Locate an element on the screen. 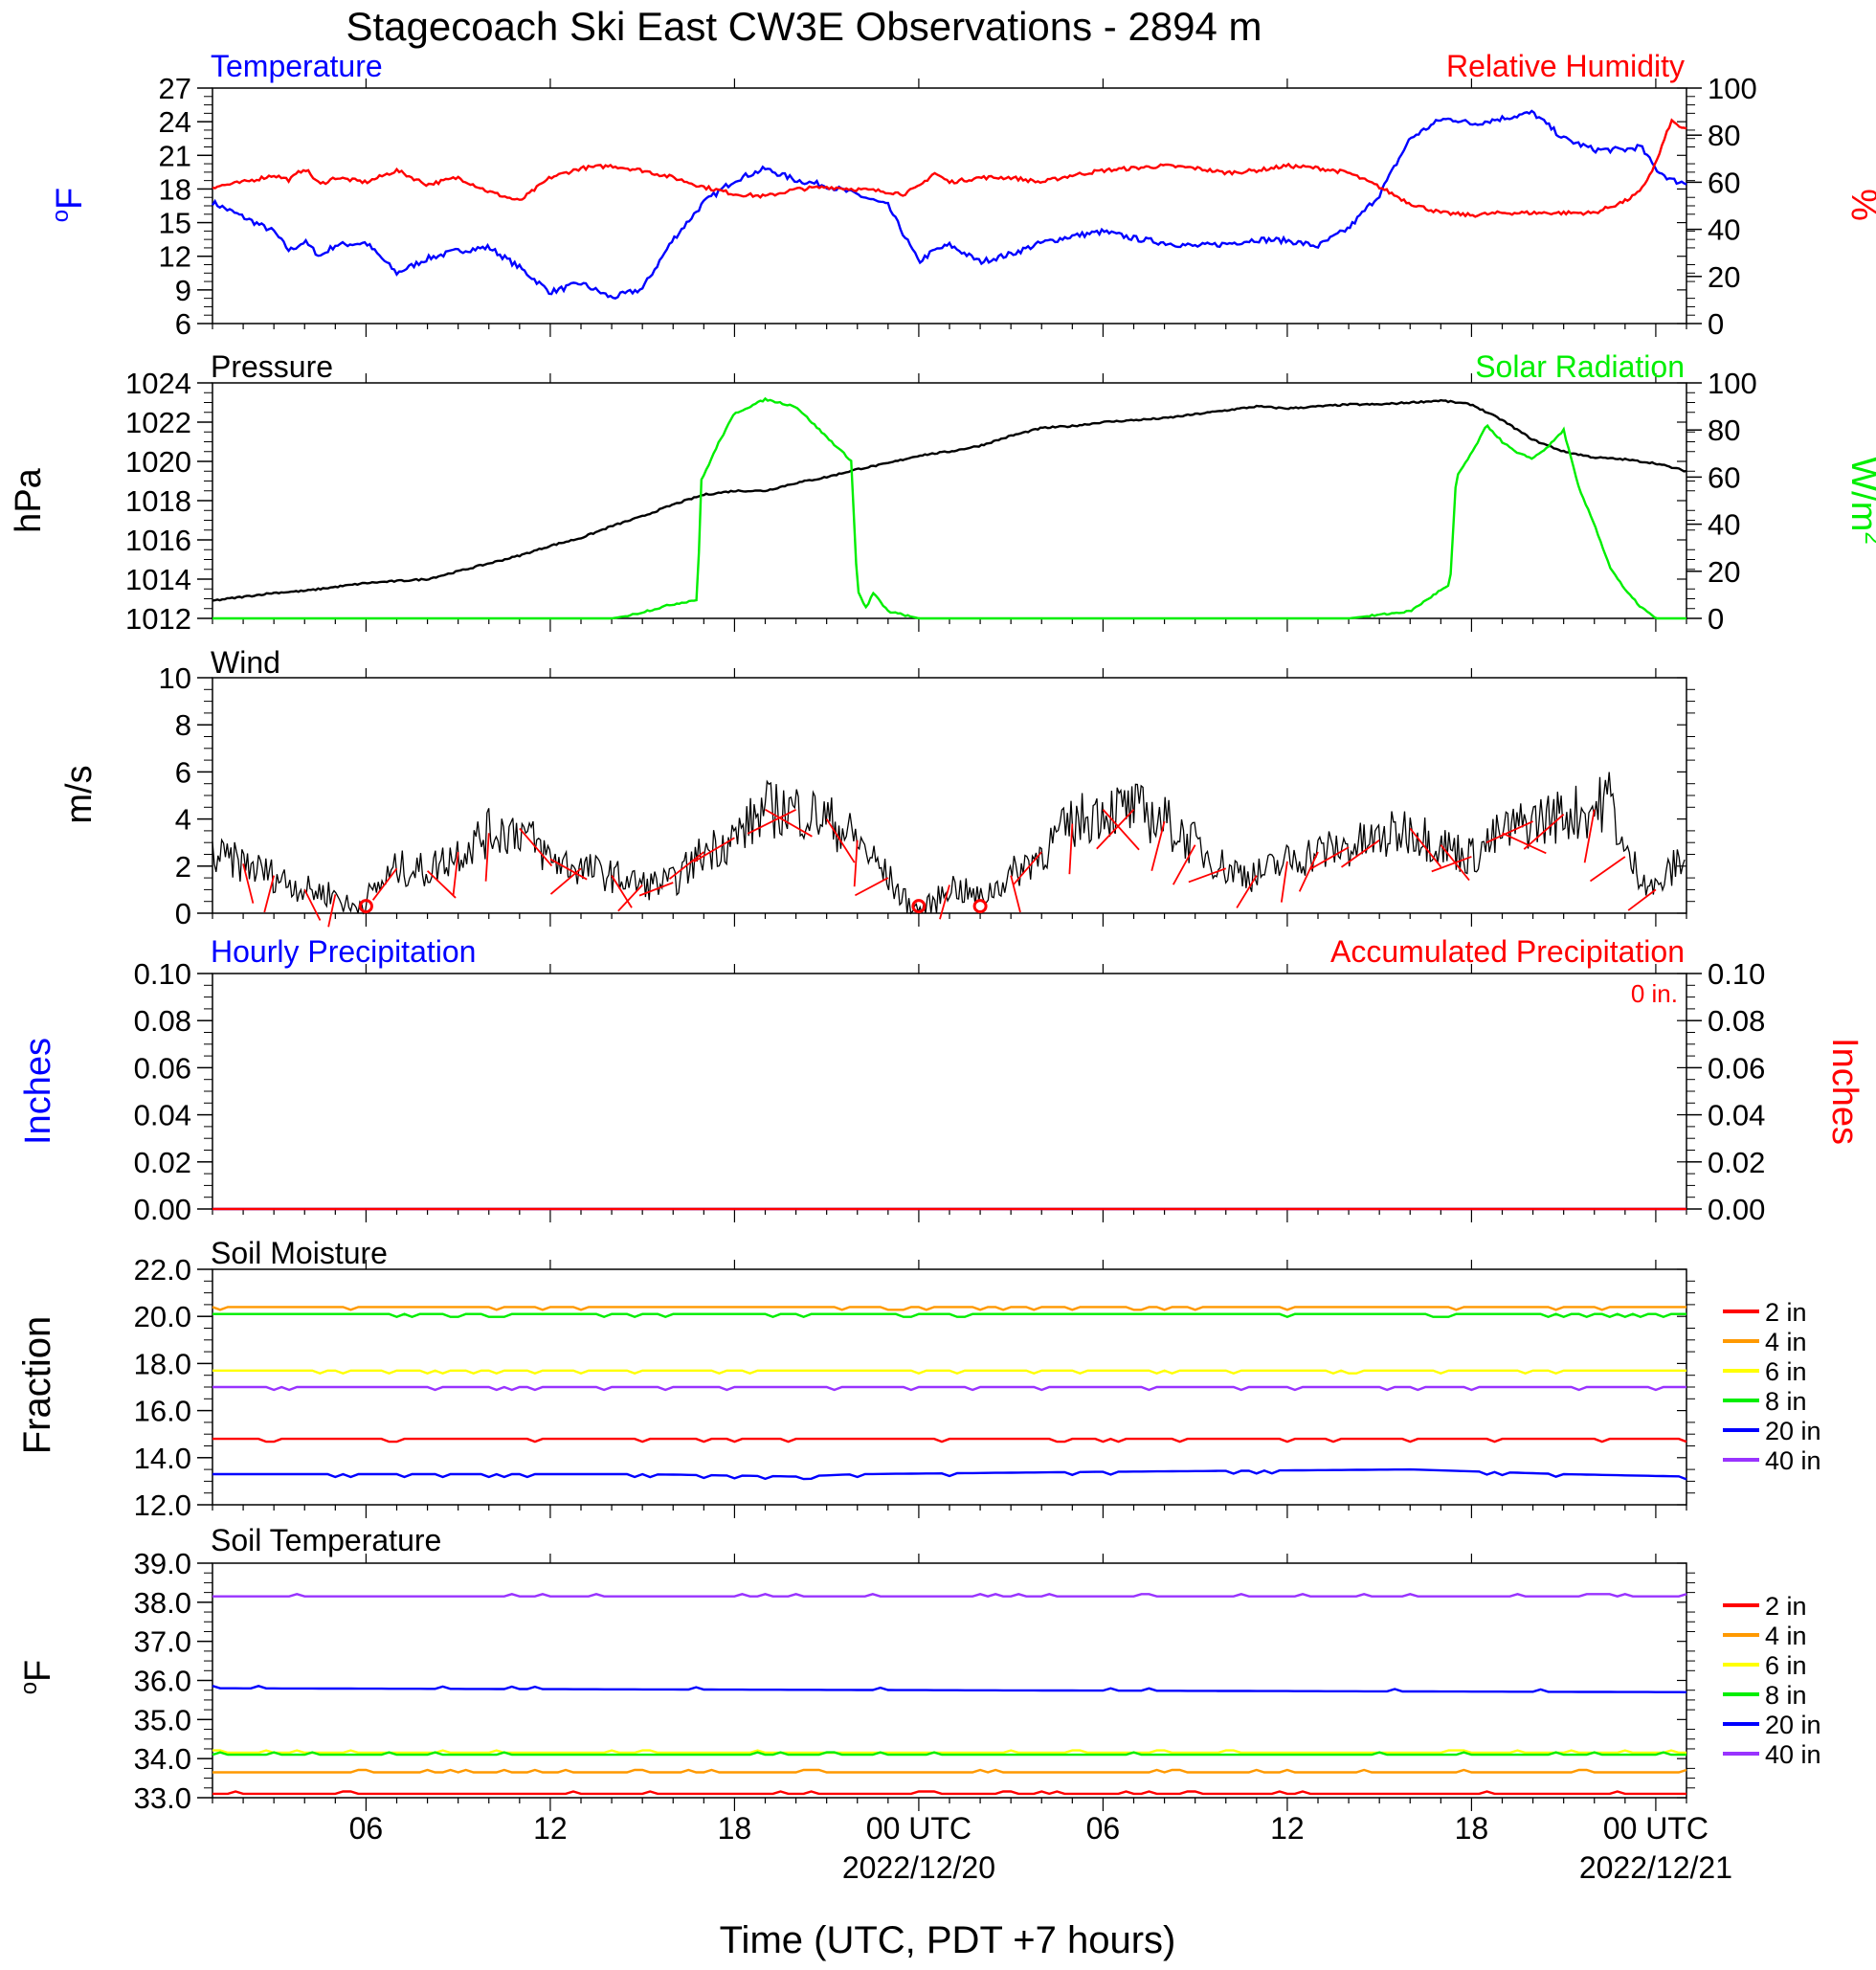 The height and width of the screenshot is (1970, 1876). humidity-panel-title: Relative Humidity is located at coordinates (1565, 66).